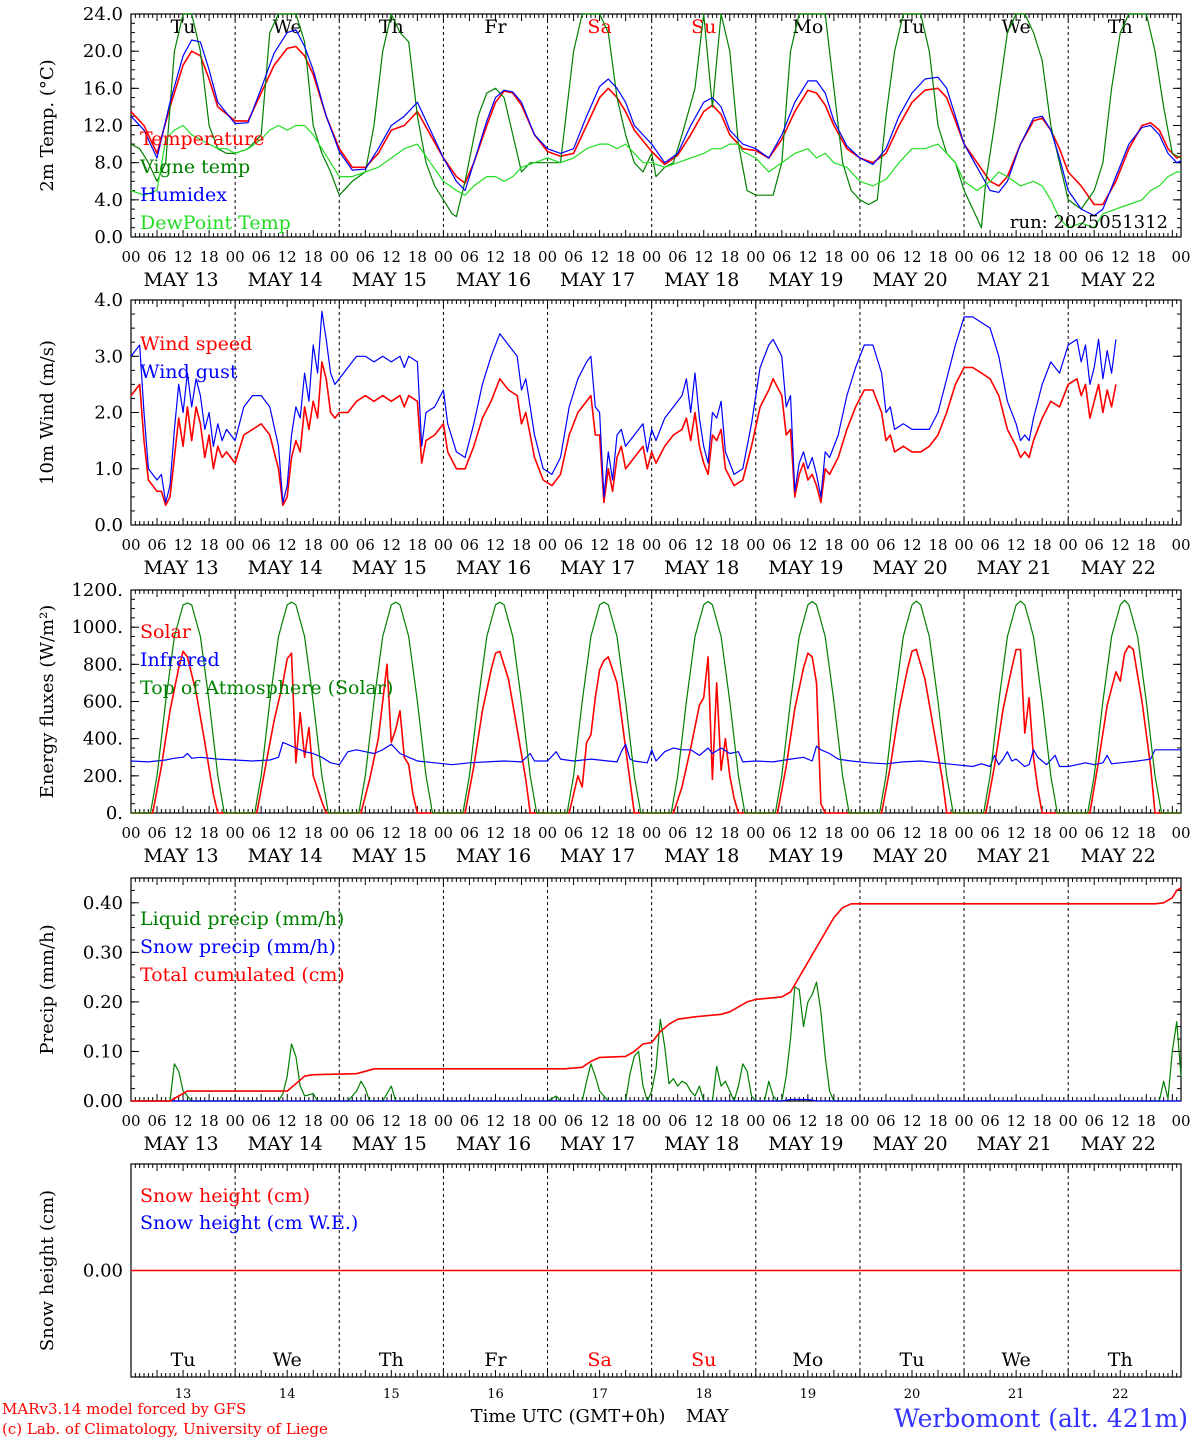 This screenshot has height=1440, width=1194. What do you see at coordinates (1016, 1394) in the screenshot?
I see `day-number-label: 21` at bounding box center [1016, 1394].